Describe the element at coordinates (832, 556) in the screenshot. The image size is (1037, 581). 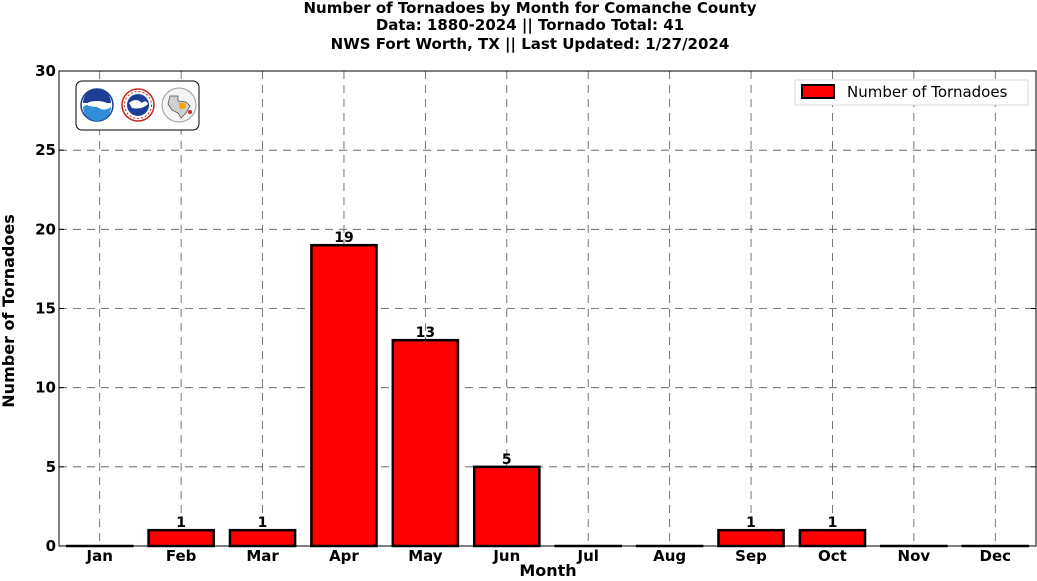
I see `x-tick-label: Oct` at that location.